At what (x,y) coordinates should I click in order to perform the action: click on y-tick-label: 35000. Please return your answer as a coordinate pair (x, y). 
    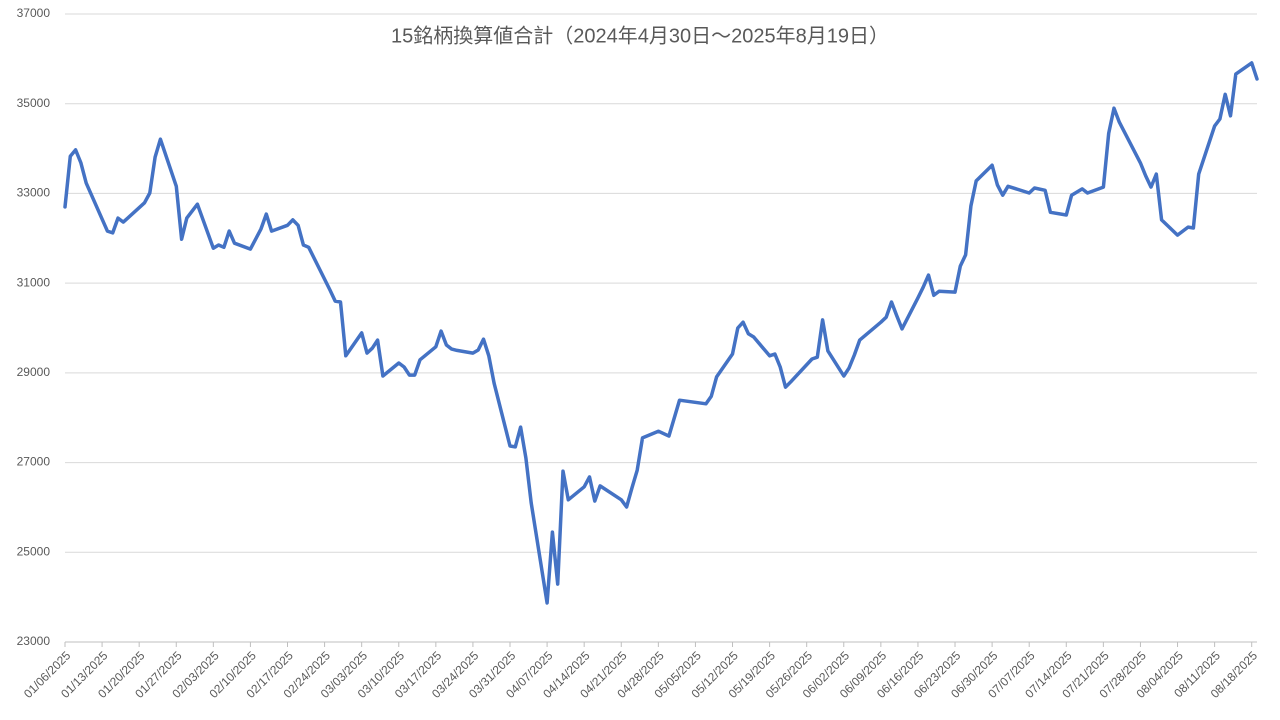
    Looking at the image, I should click on (34, 103).